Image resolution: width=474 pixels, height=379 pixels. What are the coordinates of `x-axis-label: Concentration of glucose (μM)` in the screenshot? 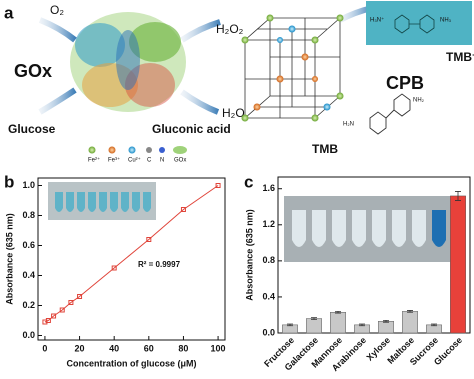 It's located at (131, 363).